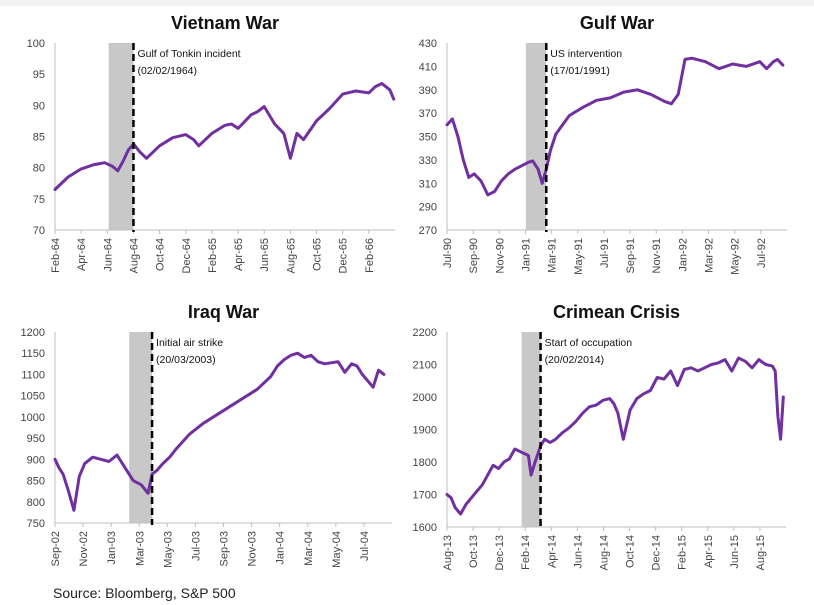 This screenshot has height=605, width=814. Describe the element at coordinates (526, 552) in the screenshot. I see `x-tick-label: Feb-14` at that location.